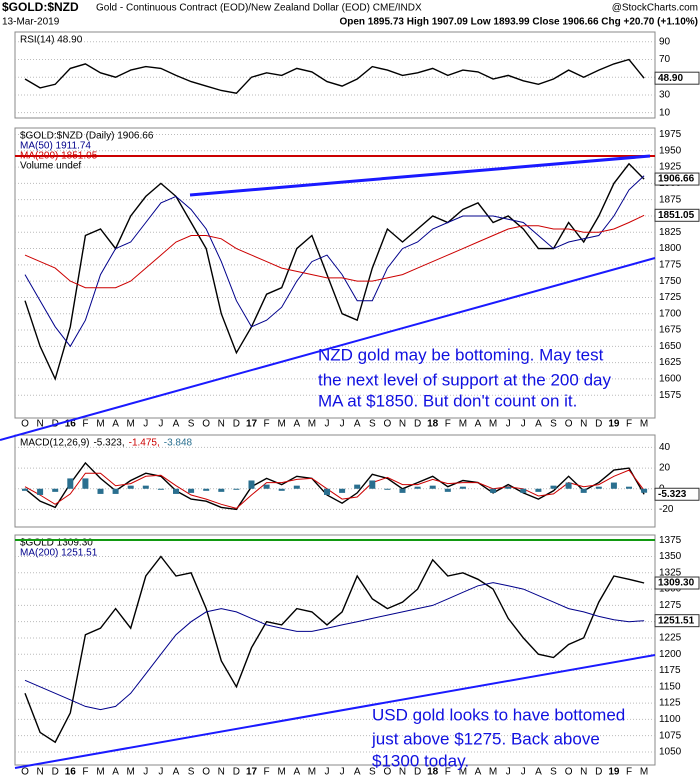  I want to click on x-tick-label: 19, so click(614, 772).